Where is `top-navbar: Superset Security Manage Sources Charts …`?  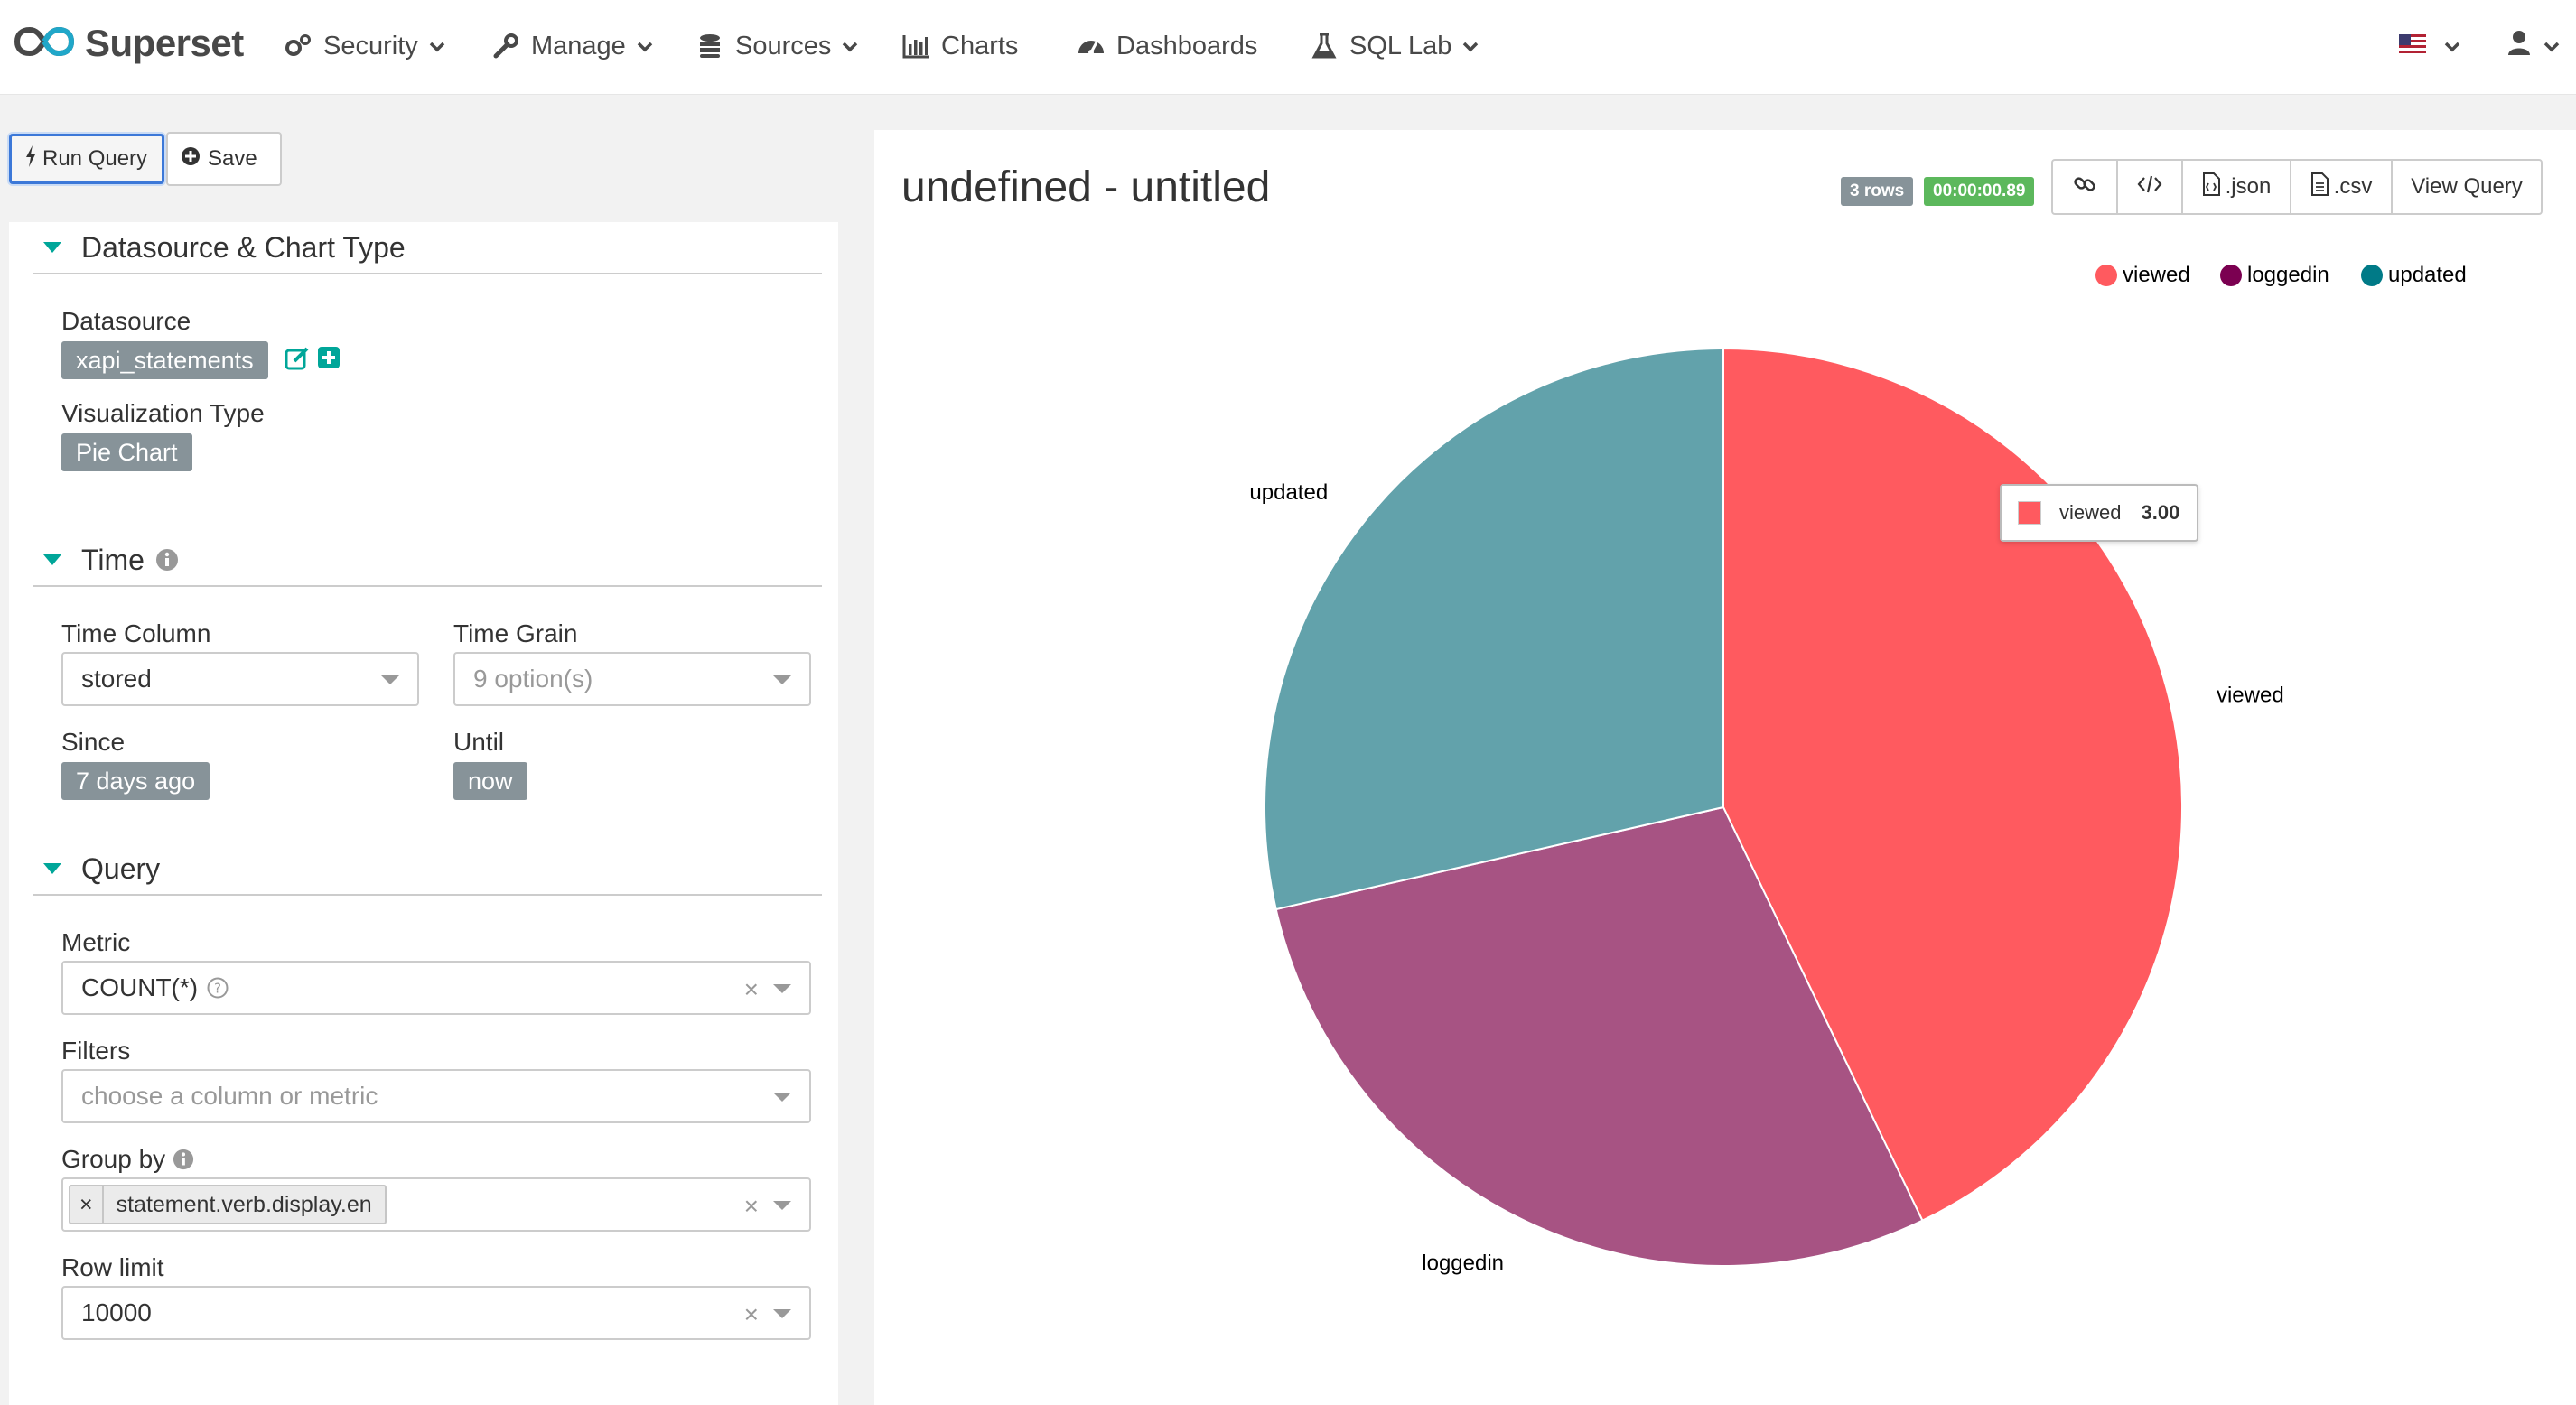 top-navbar: Superset Security Manage Sources Charts … is located at coordinates (1288, 47).